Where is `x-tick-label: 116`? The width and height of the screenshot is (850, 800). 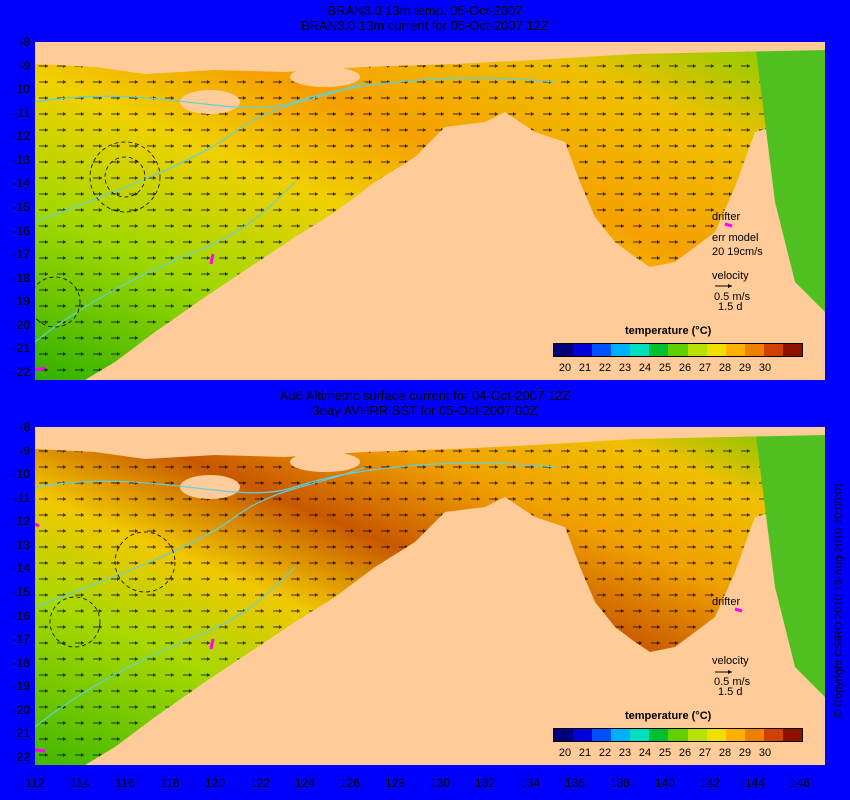 x-tick-label: 116 is located at coordinates (125, 783).